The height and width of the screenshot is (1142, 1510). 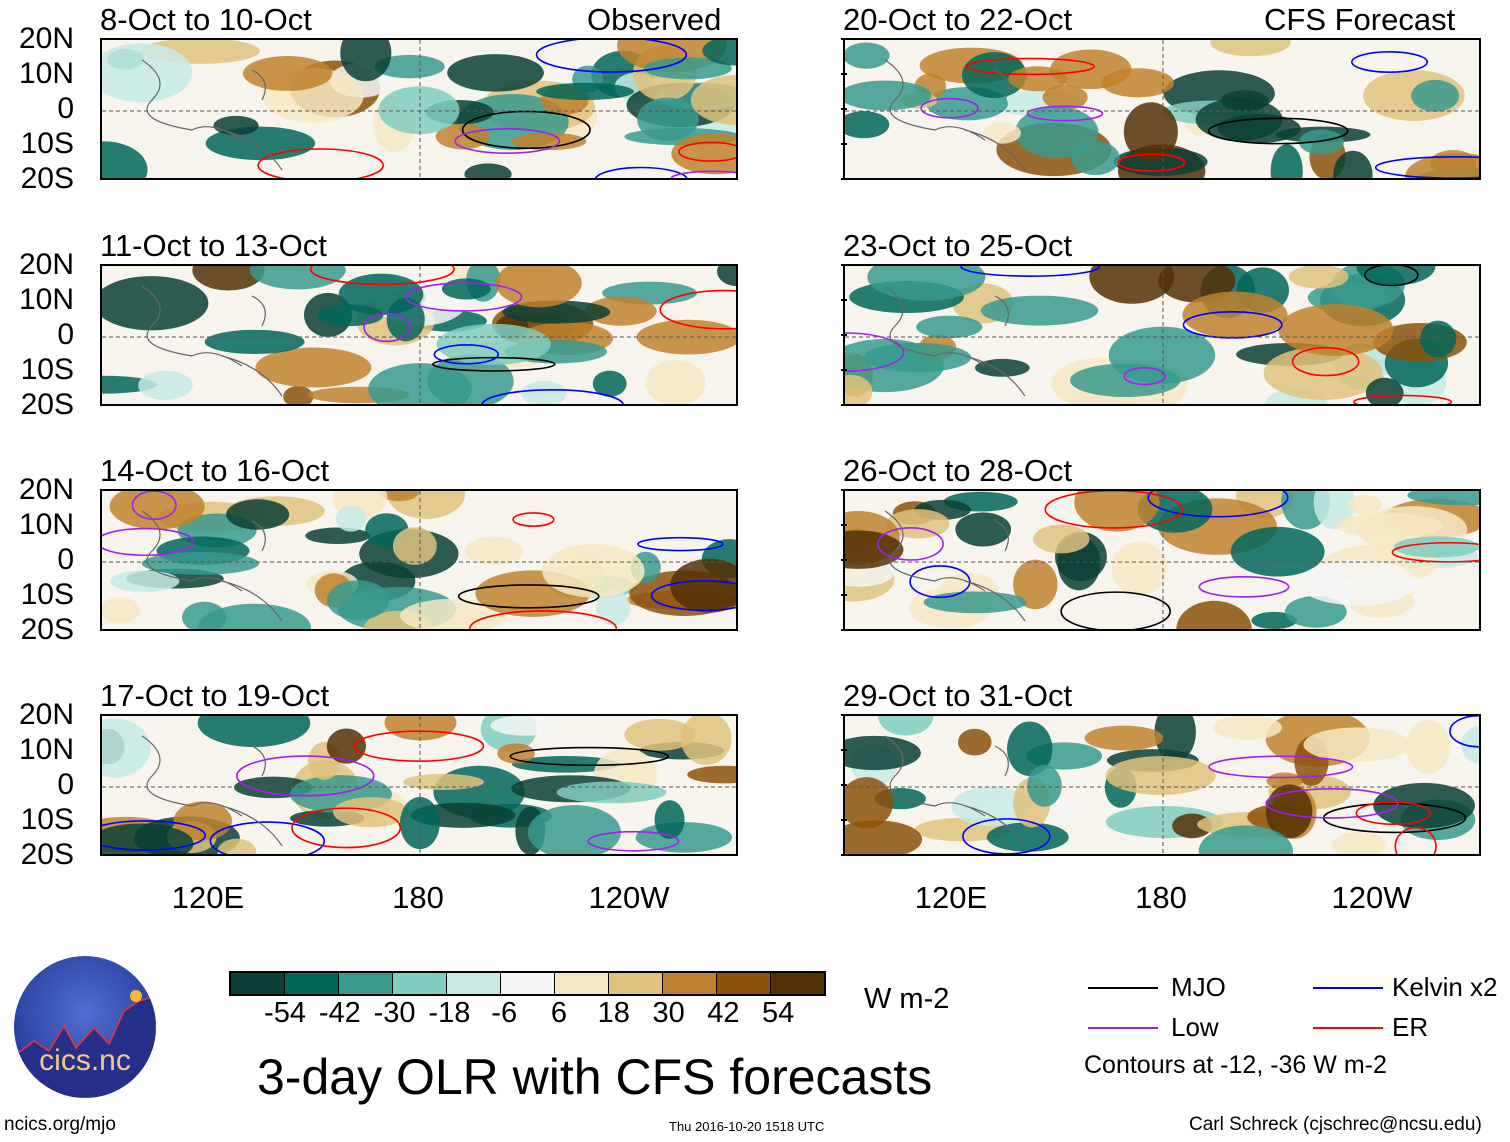 I want to click on logo-text: cics.nc, so click(x=85, y=1060).